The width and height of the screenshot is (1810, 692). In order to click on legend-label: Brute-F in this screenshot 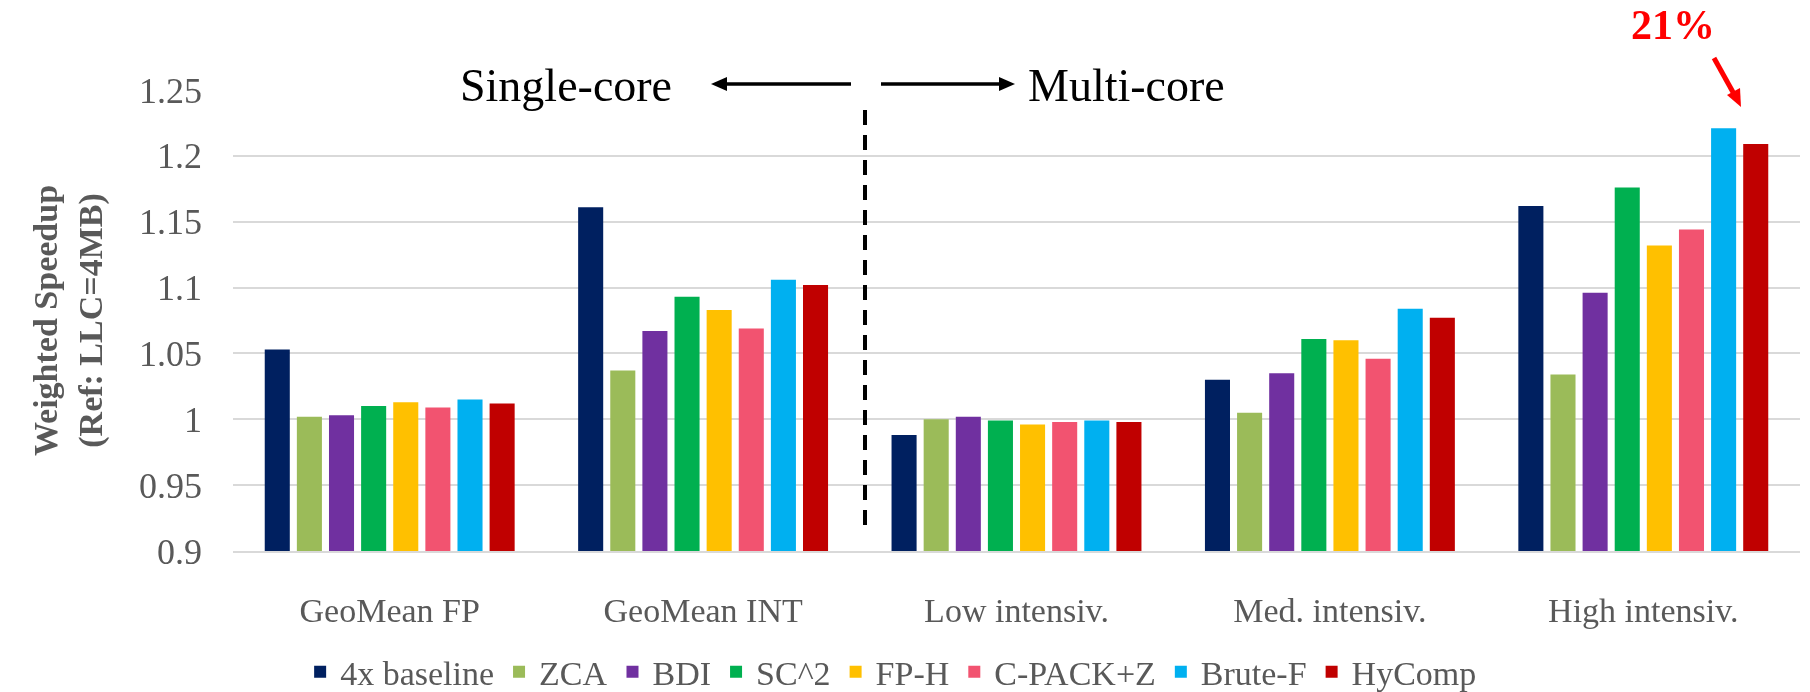, I will do `click(1253, 673)`.